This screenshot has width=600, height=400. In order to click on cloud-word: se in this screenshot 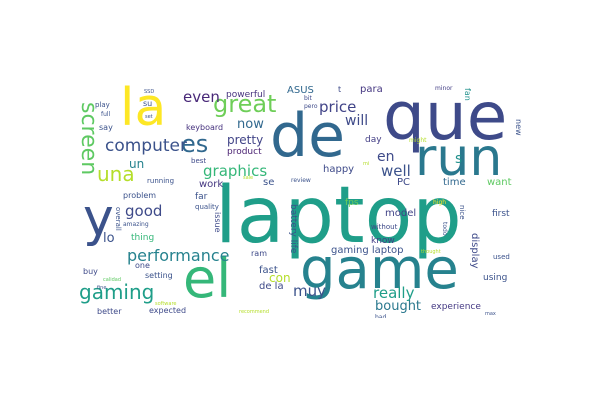, I will do `click(269, 182)`.